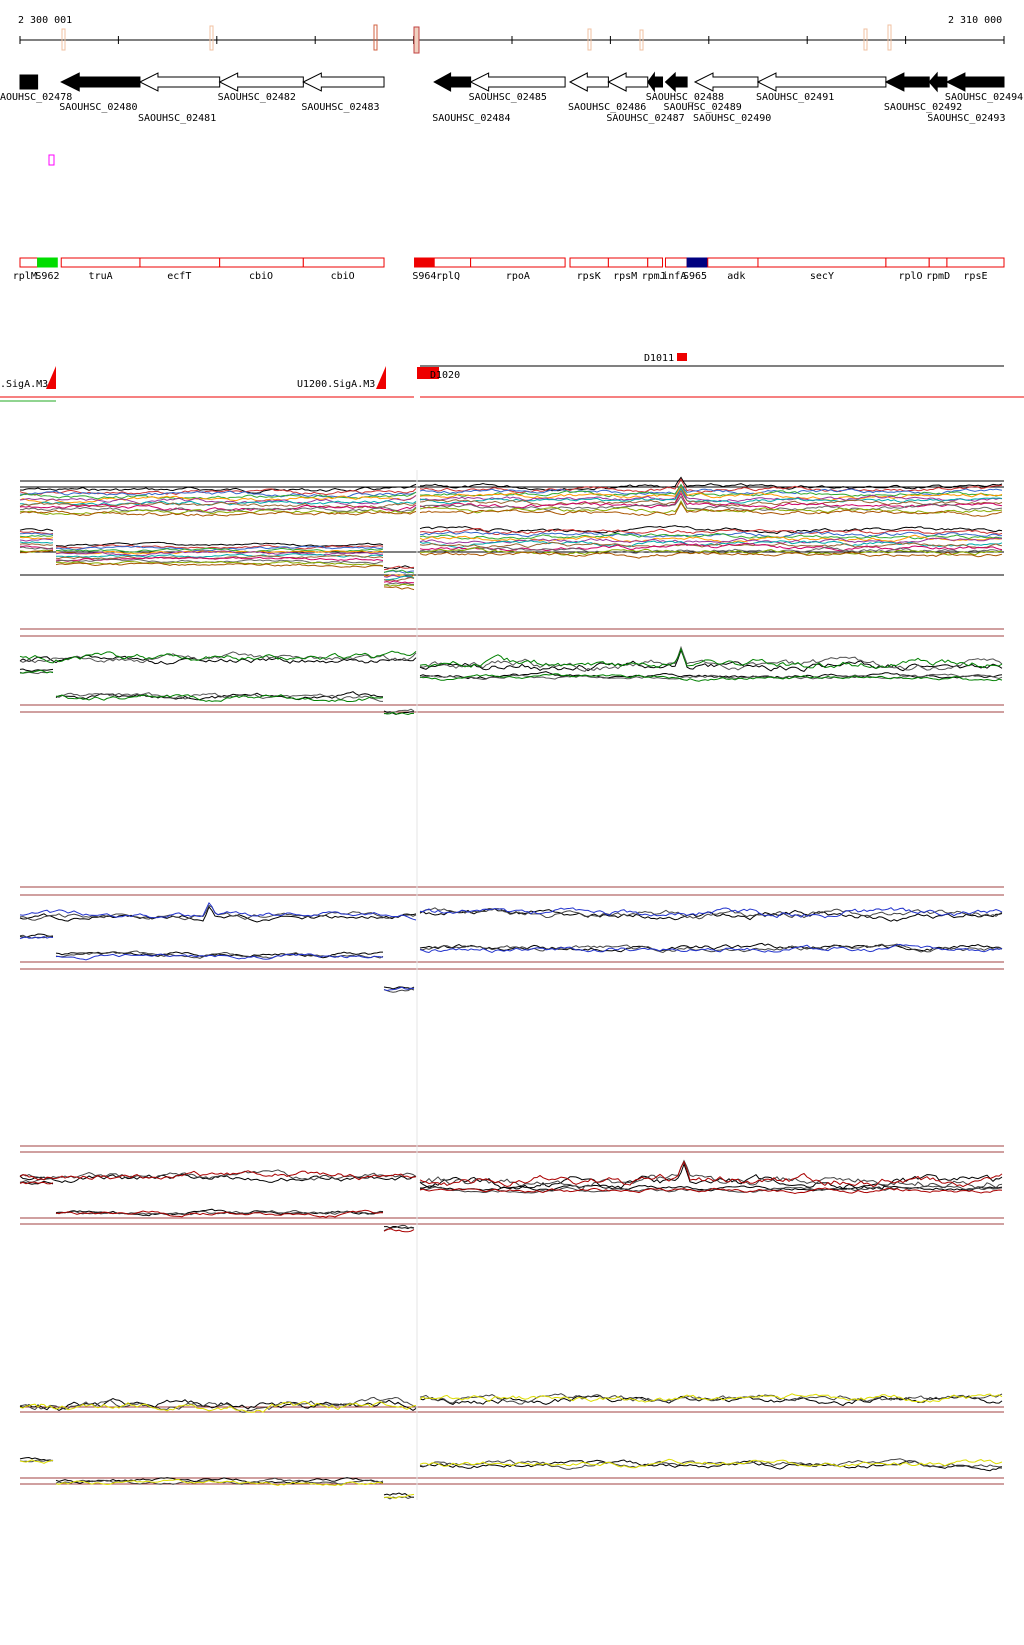 The image size is (1024, 1645). Describe the element at coordinates (428, 373) in the screenshot. I see `overlap-marker` at that location.